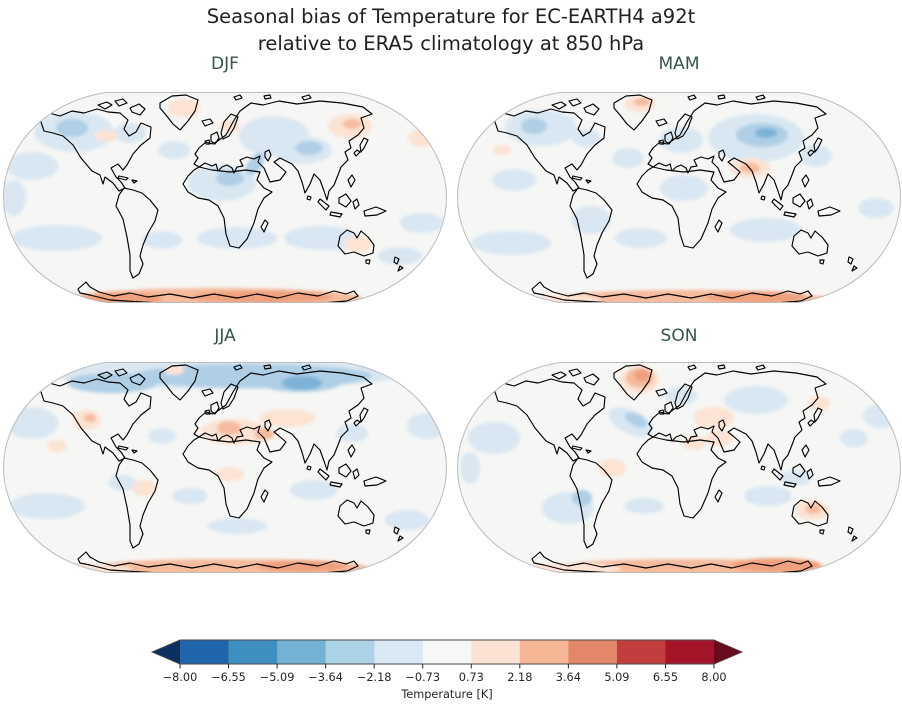 The width and height of the screenshot is (902, 706). I want to click on colorbar-cells, so click(447, 652).